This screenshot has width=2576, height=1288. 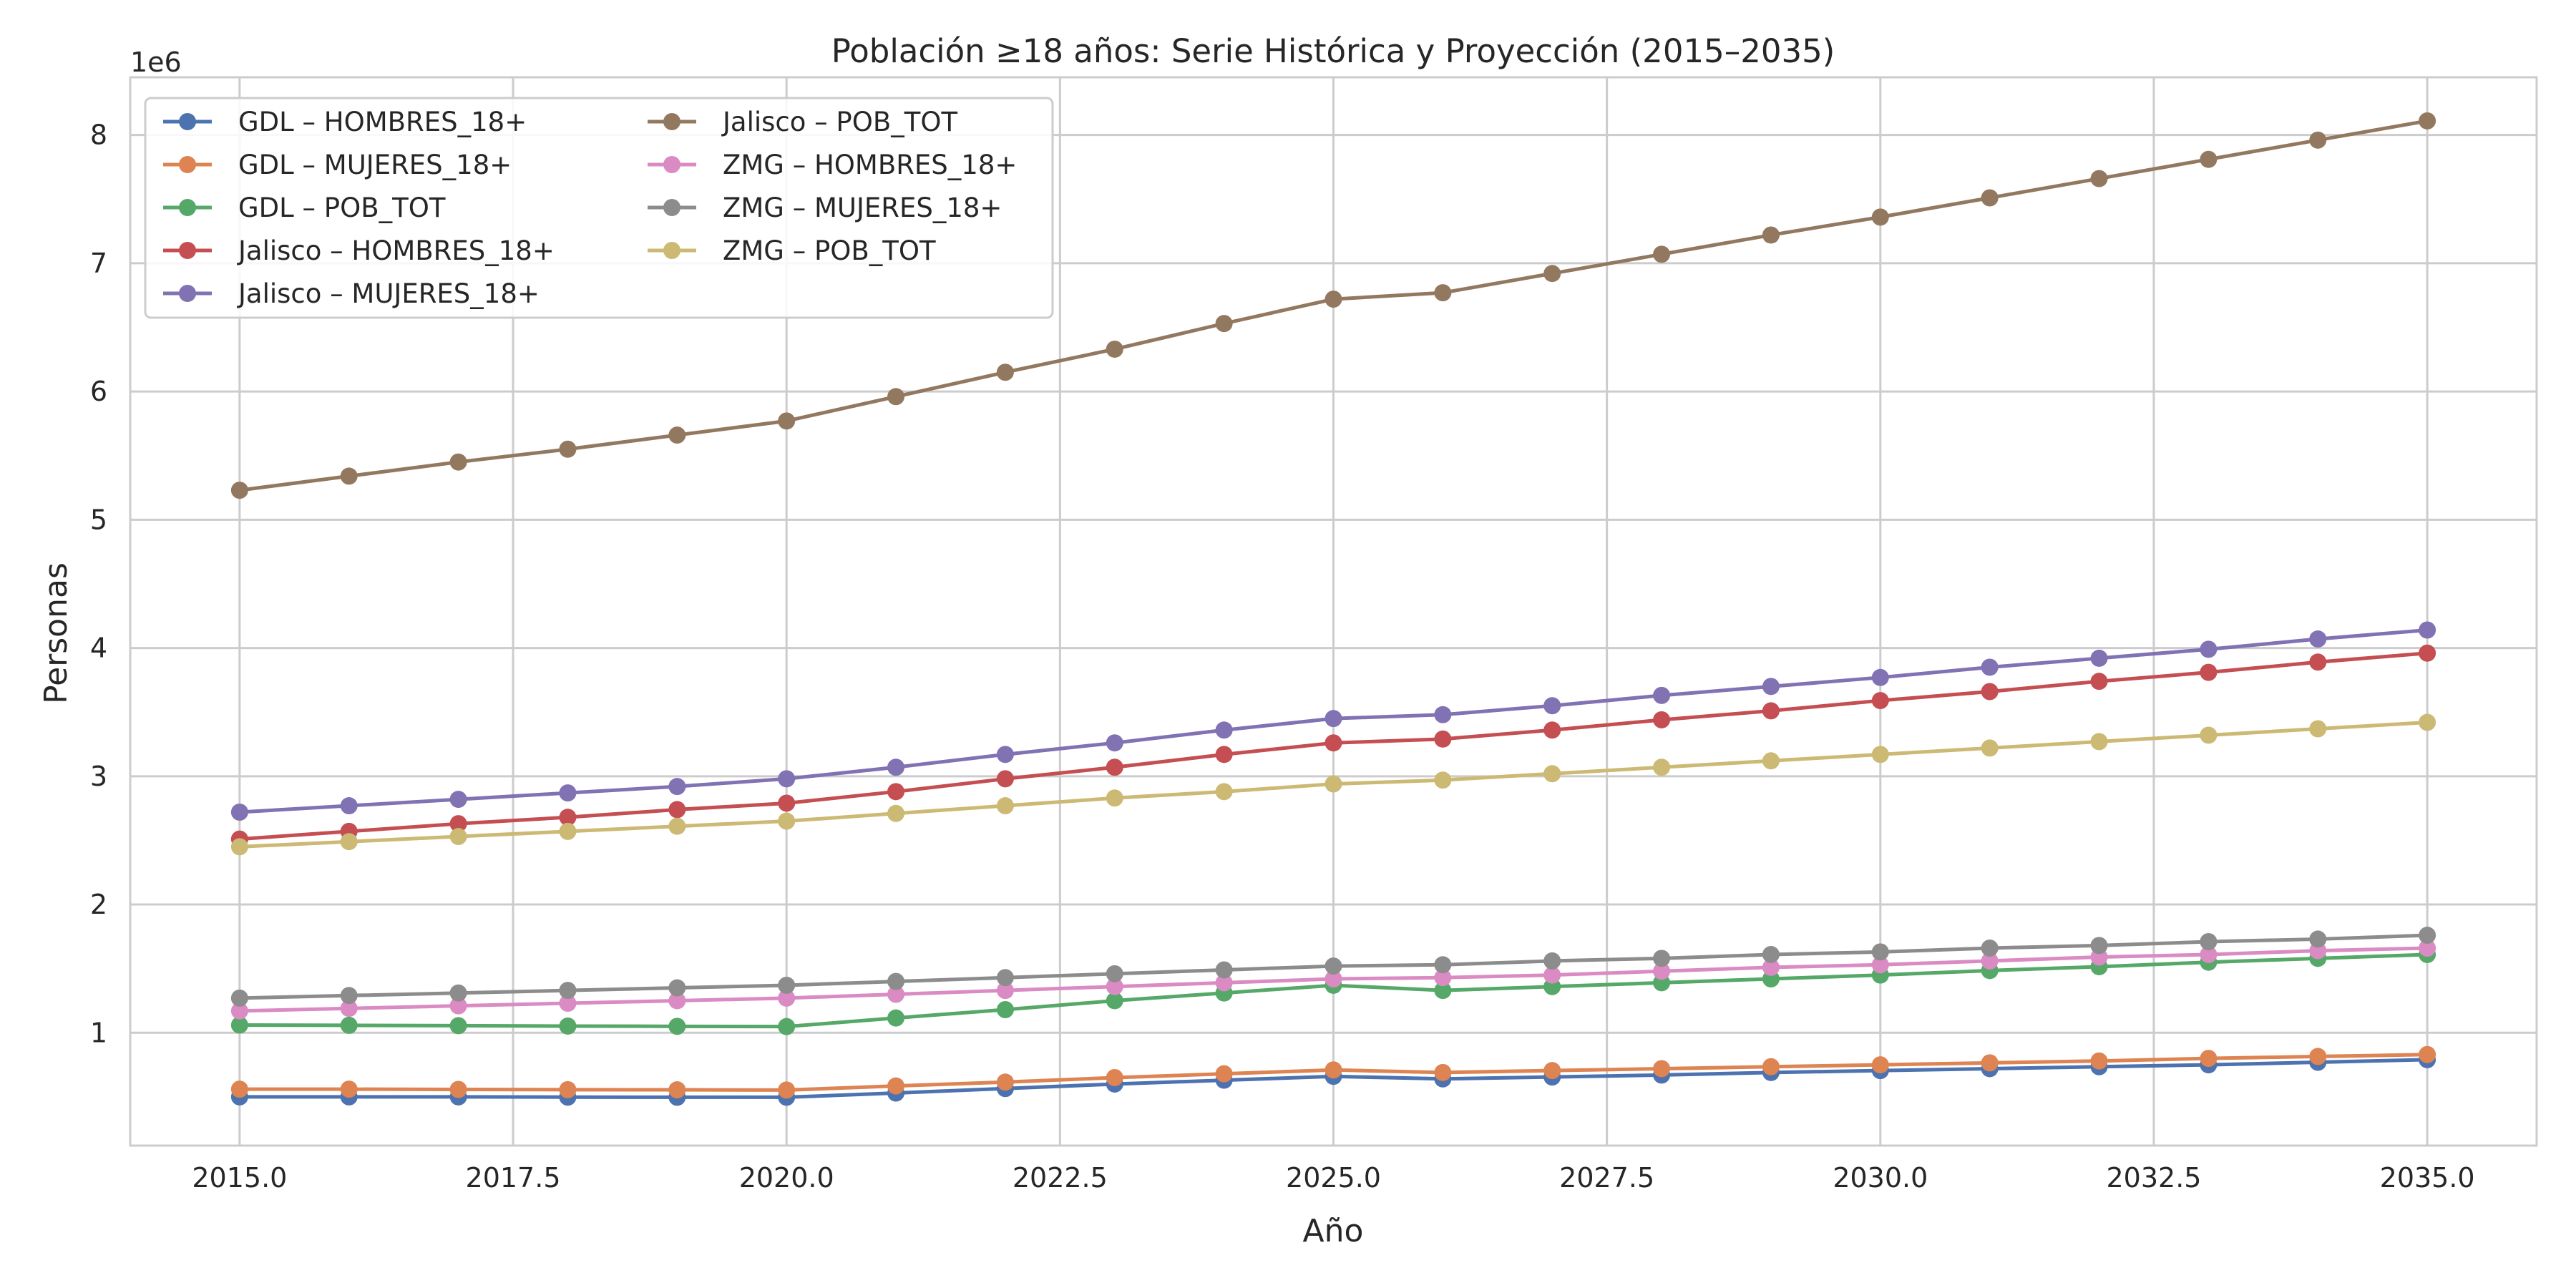 I want to click on y-tick-label: 5, so click(x=98, y=519).